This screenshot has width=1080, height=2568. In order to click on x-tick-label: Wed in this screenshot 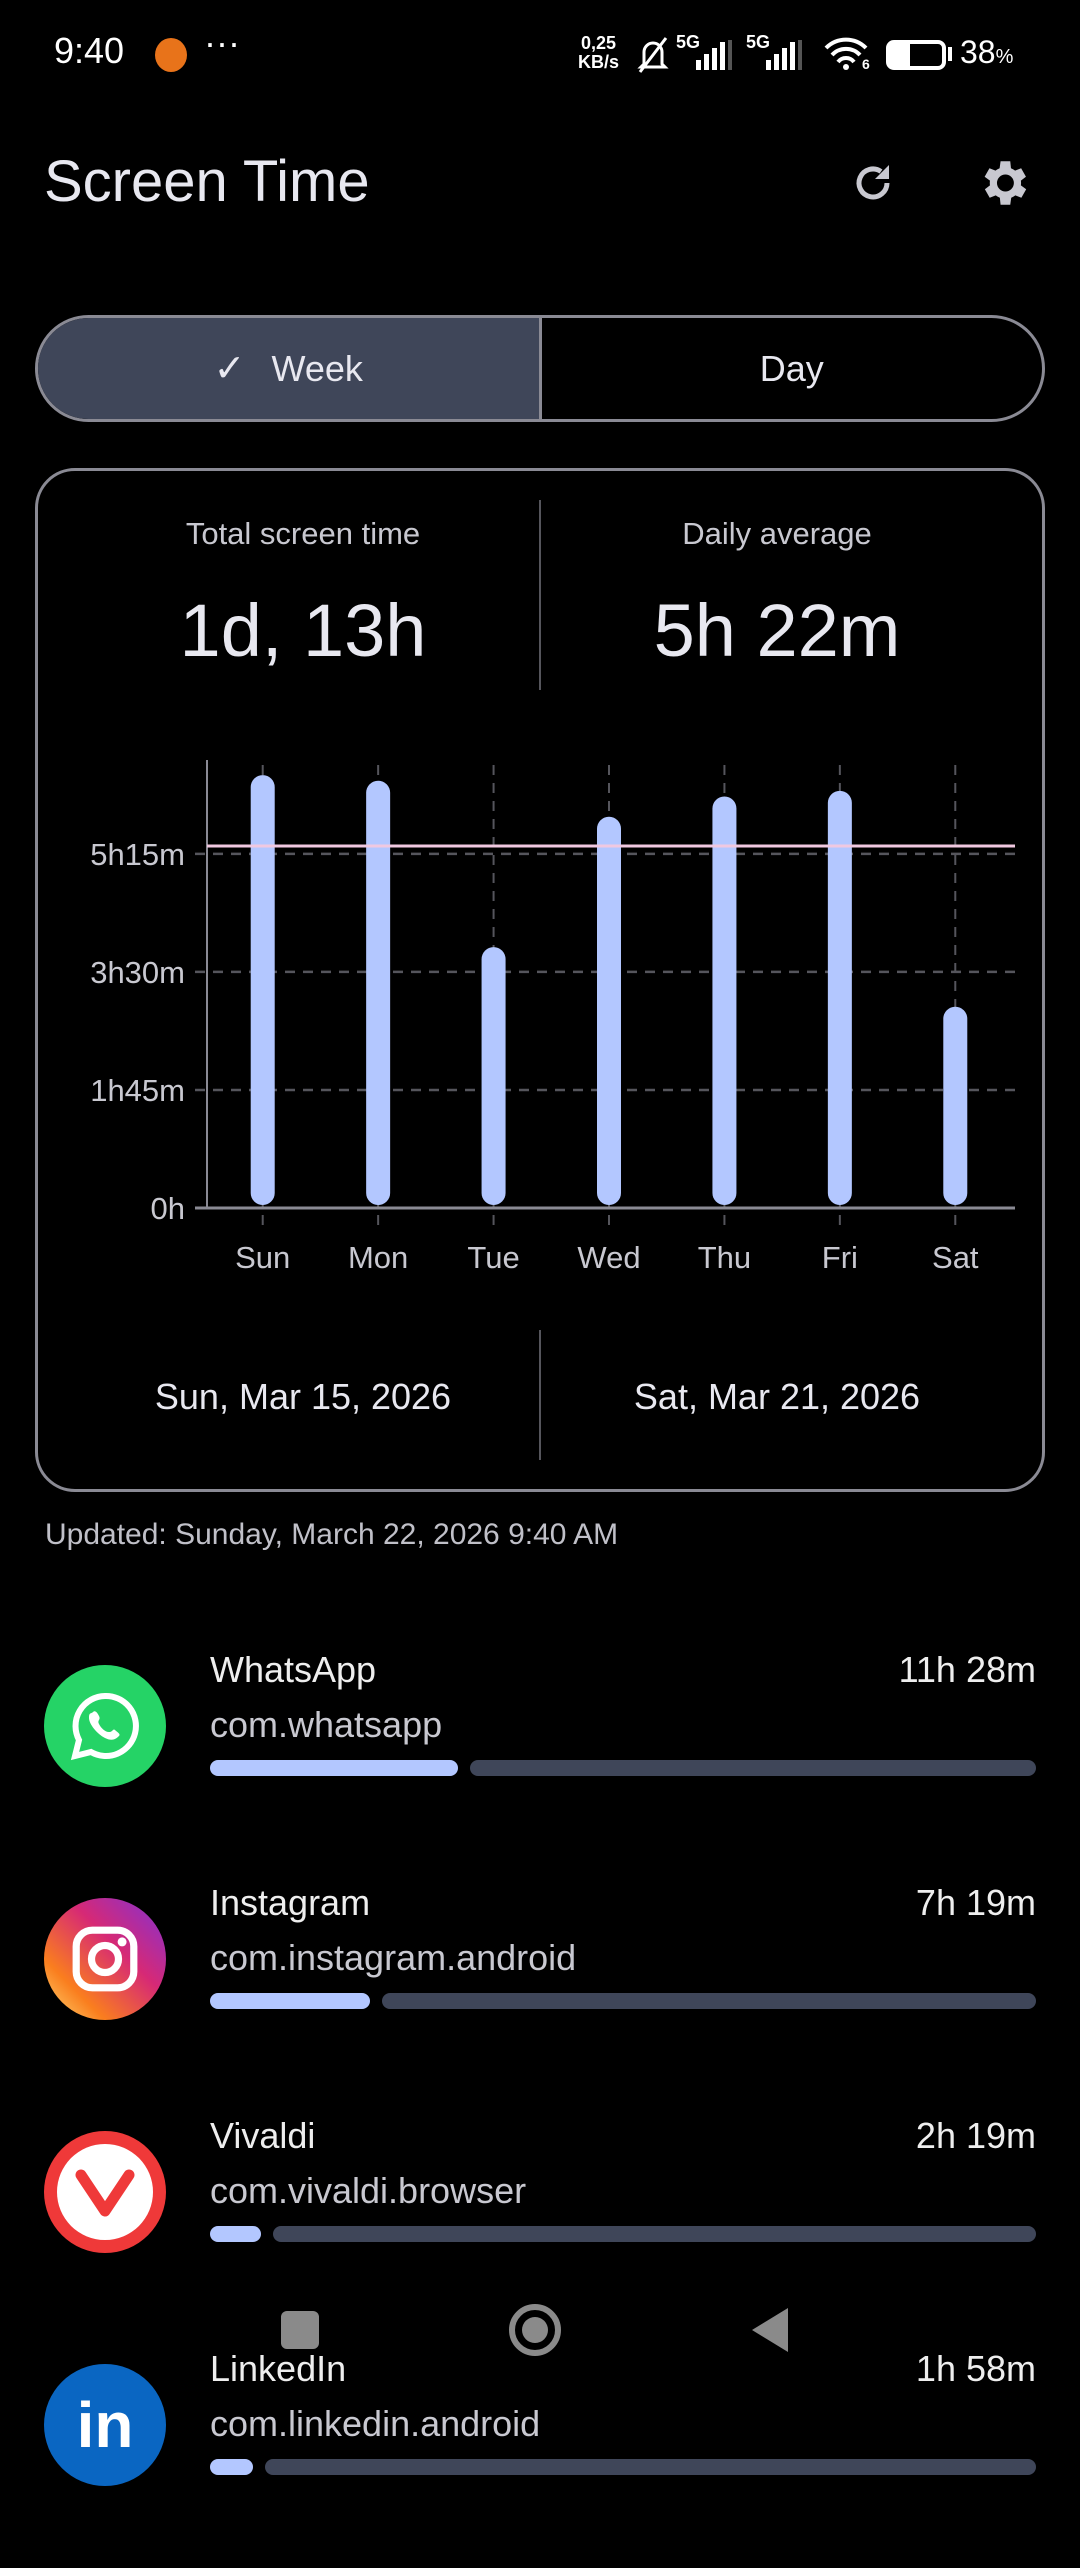, I will do `click(608, 1257)`.